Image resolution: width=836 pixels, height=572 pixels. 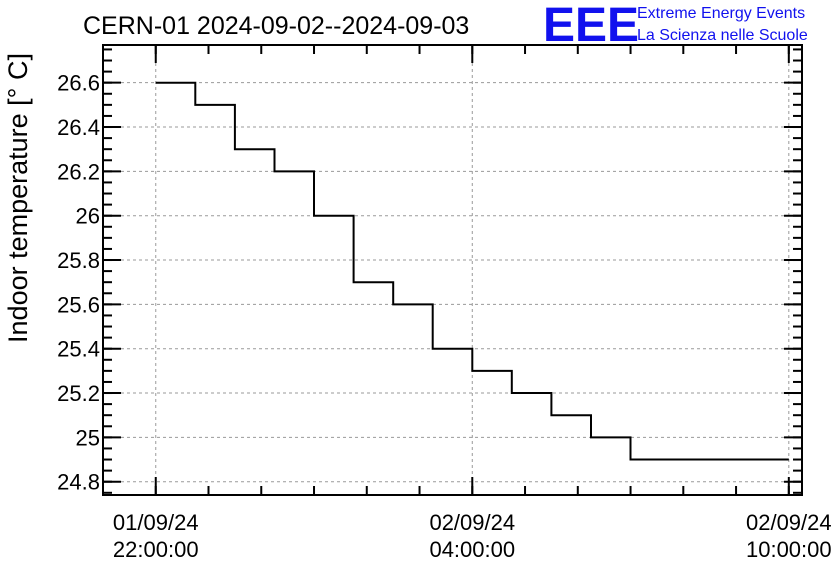 What do you see at coordinates (472, 549) in the screenshot?
I see `x-tick-label-time: 04:00:00` at bounding box center [472, 549].